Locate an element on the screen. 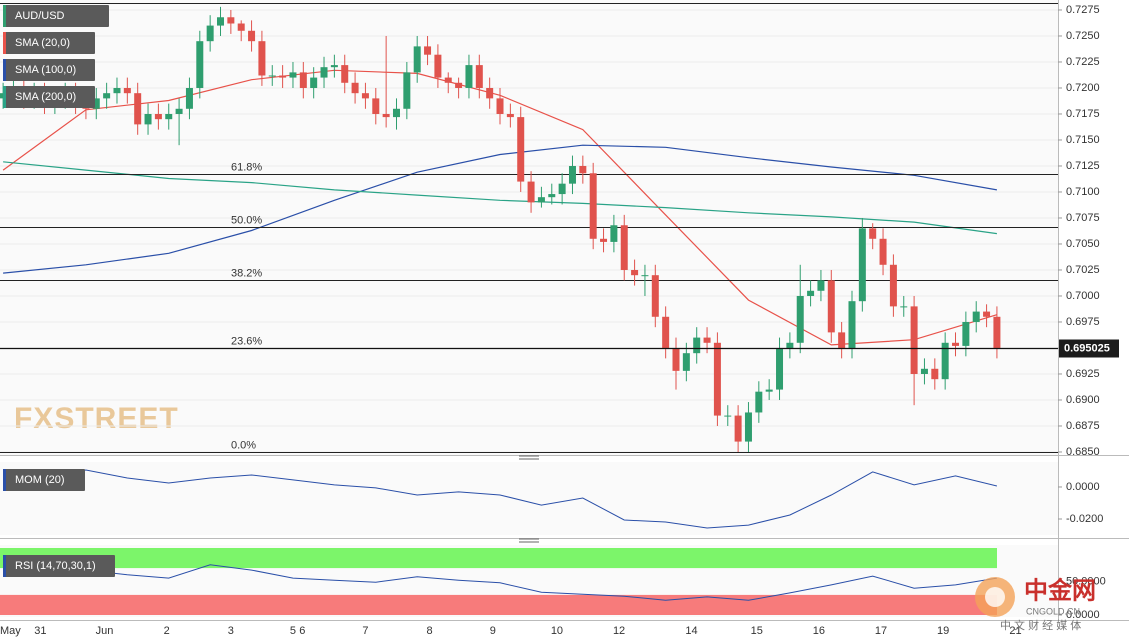 The height and width of the screenshot is (643, 1129). y-tick-label: 0.7000 is located at coordinates (1083, 296).